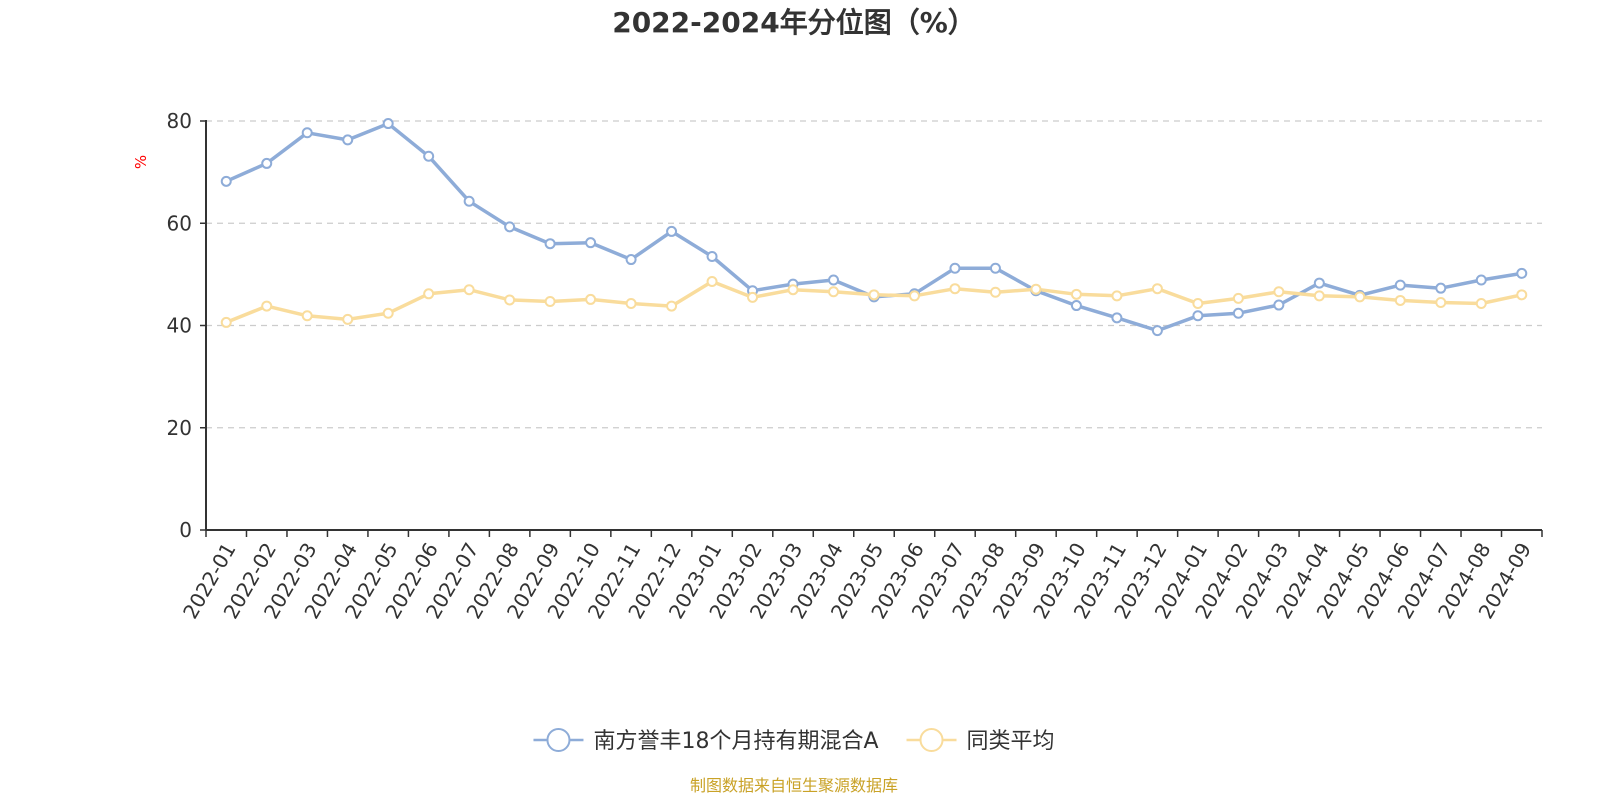  Describe the element at coordinates (179, 326) in the screenshot. I see `y-tick-label: 40` at that location.